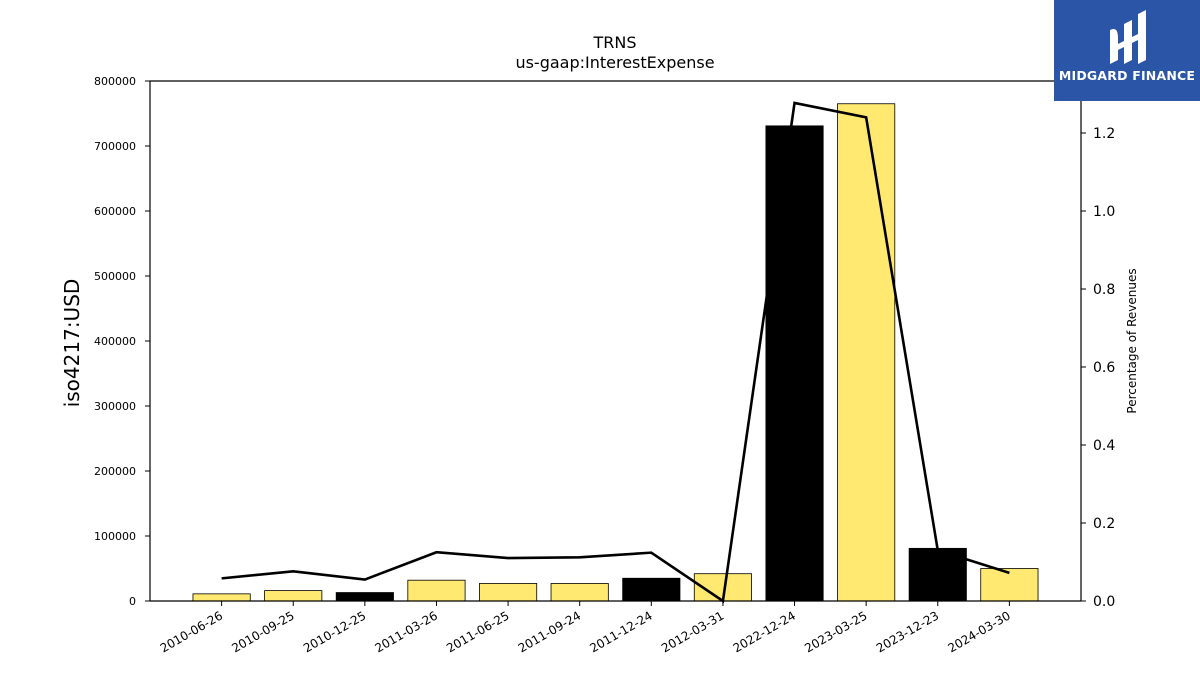 This screenshot has width=1200, height=675. What do you see at coordinates (1104, 134) in the screenshot?
I see `y2-tick-label: 1.2` at bounding box center [1104, 134].